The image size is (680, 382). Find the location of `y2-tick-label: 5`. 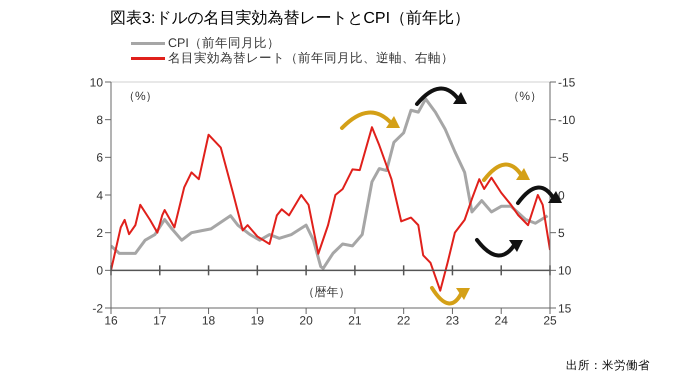

y2-tick-label: 5 is located at coordinates (561, 233).